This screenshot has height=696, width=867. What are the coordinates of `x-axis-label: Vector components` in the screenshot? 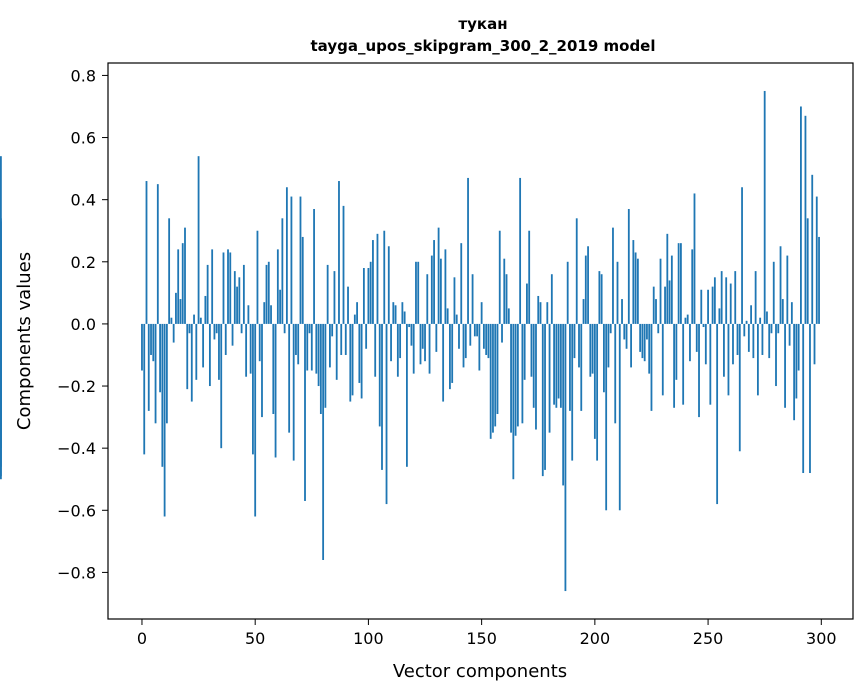 It's located at (480, 671).